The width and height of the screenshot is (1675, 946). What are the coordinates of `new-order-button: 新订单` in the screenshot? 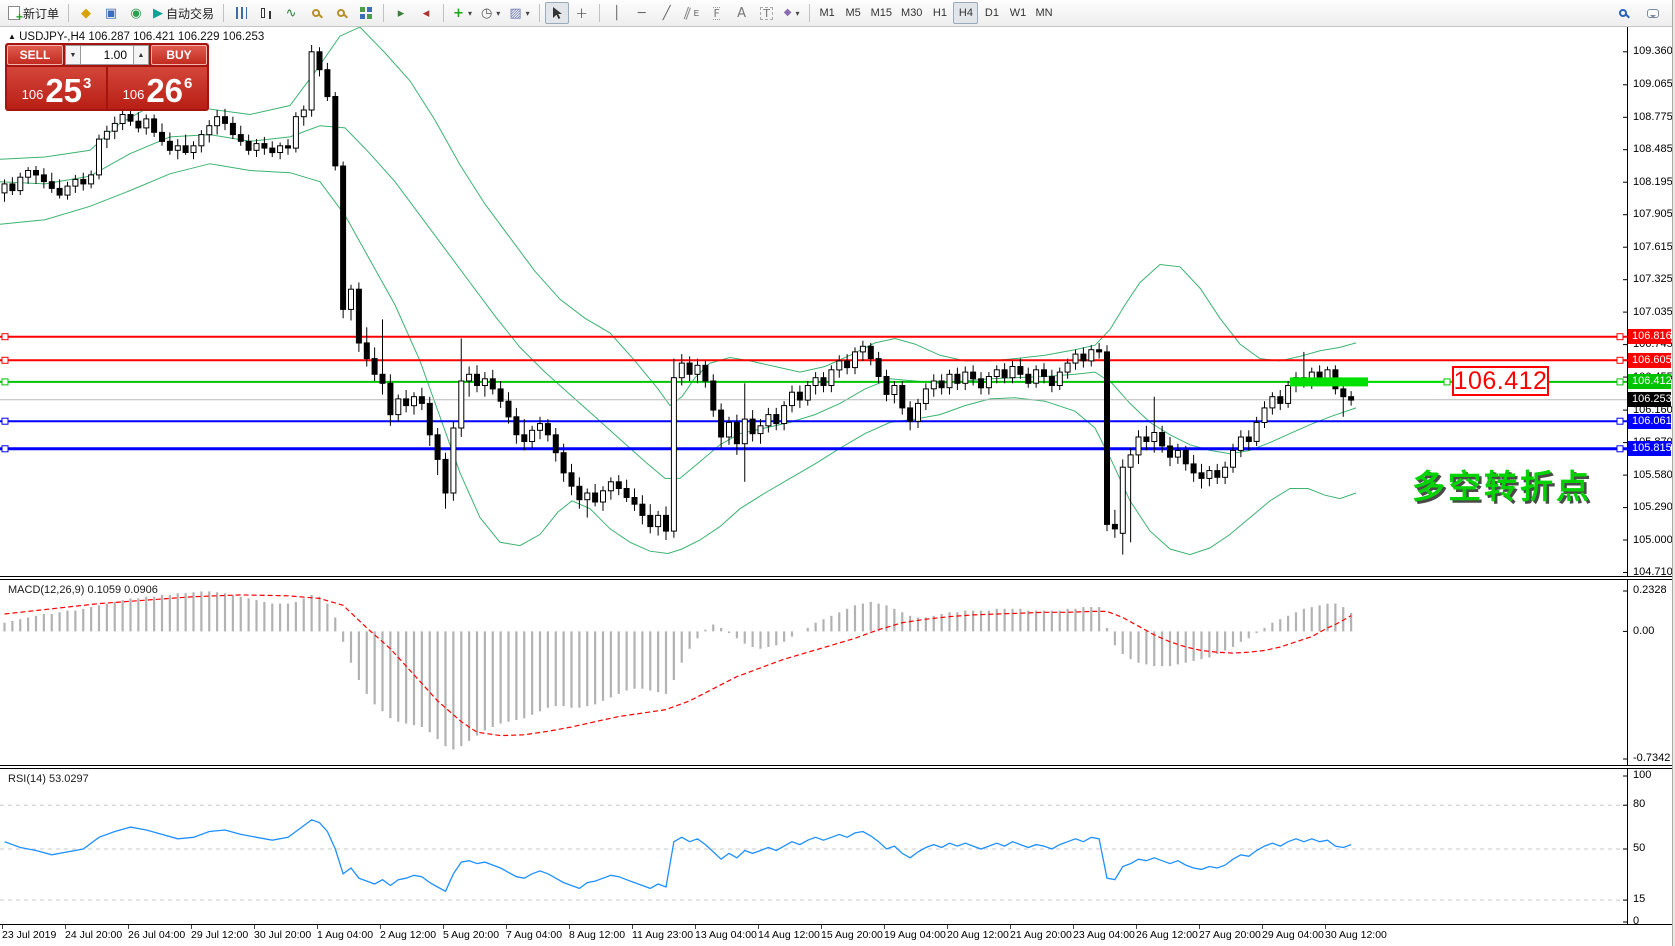 It's located at (33, 13).